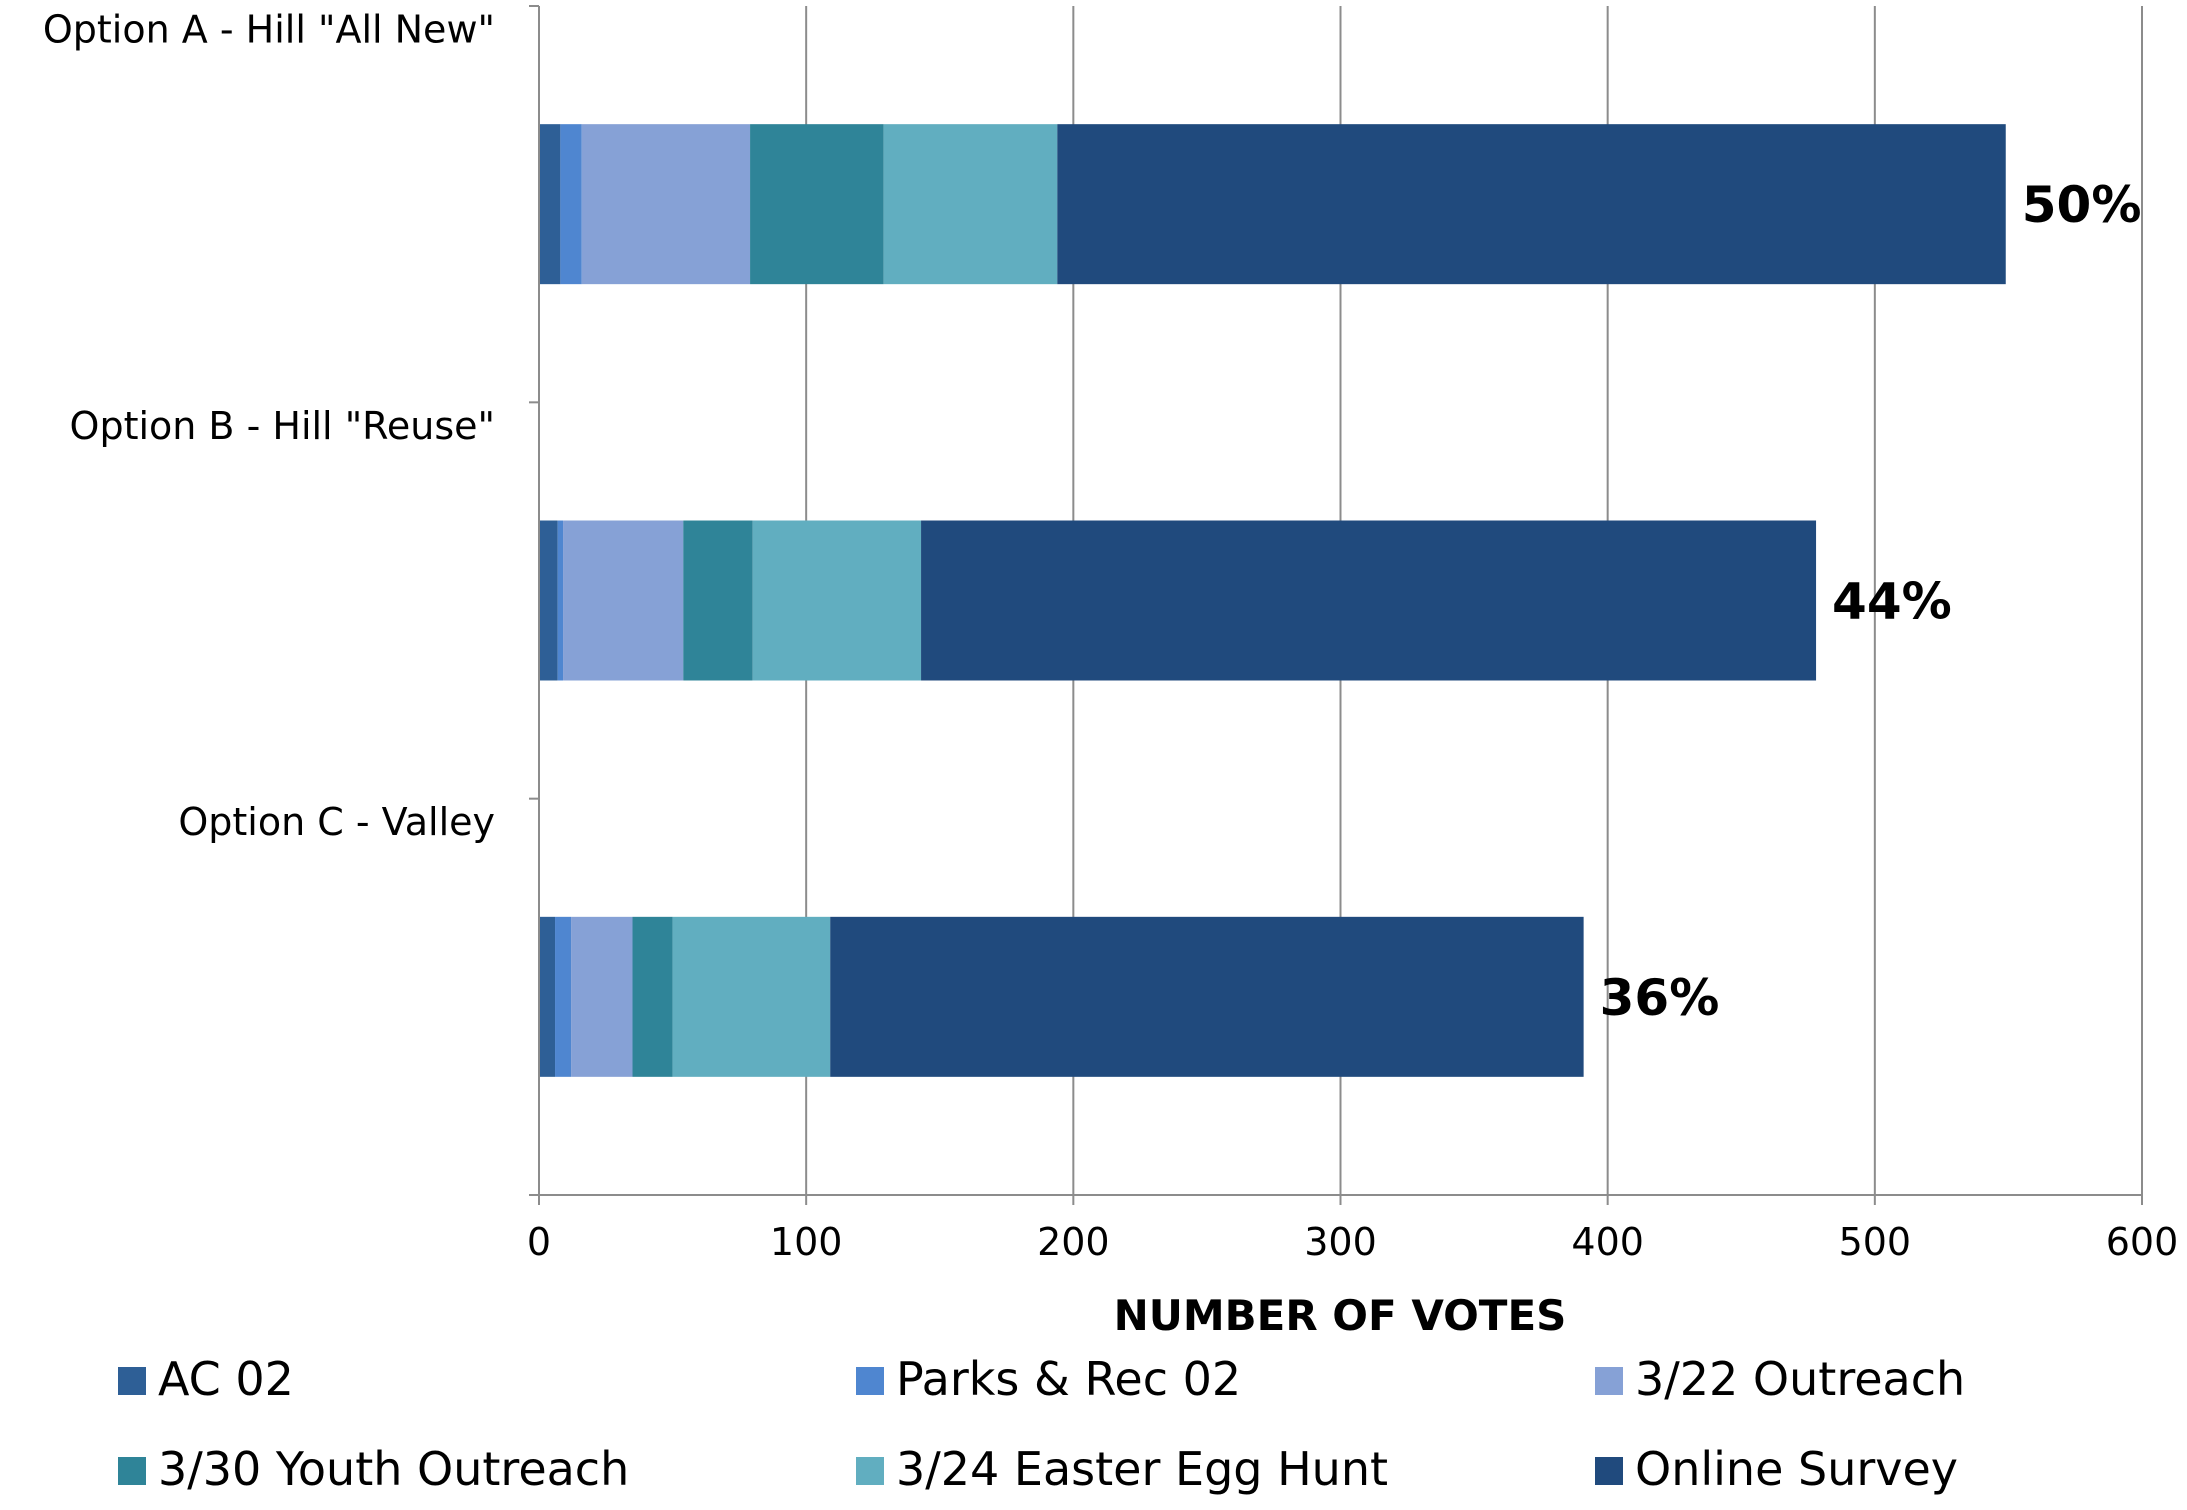 Image resolution: width=2187 pixels, height=1510 pixels. Describe the element at coordinates (1073, 1242) in the screenshot. I see `x-tick-label: 200` at that location.